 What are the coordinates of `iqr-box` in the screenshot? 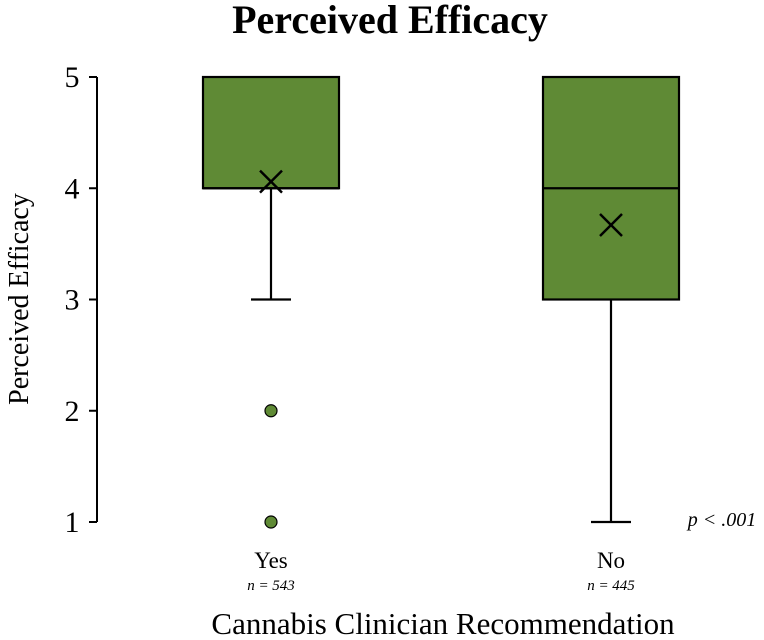 It's located at (271, 132).